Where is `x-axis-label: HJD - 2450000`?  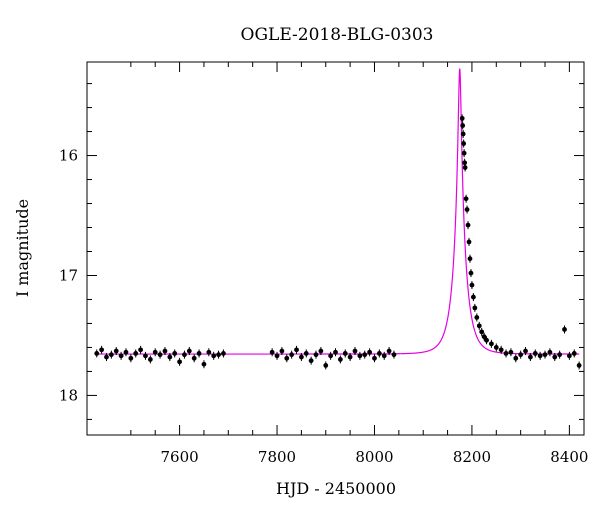 x-axis-label: HJD - 2450000 is located at coordinates (336, 488).